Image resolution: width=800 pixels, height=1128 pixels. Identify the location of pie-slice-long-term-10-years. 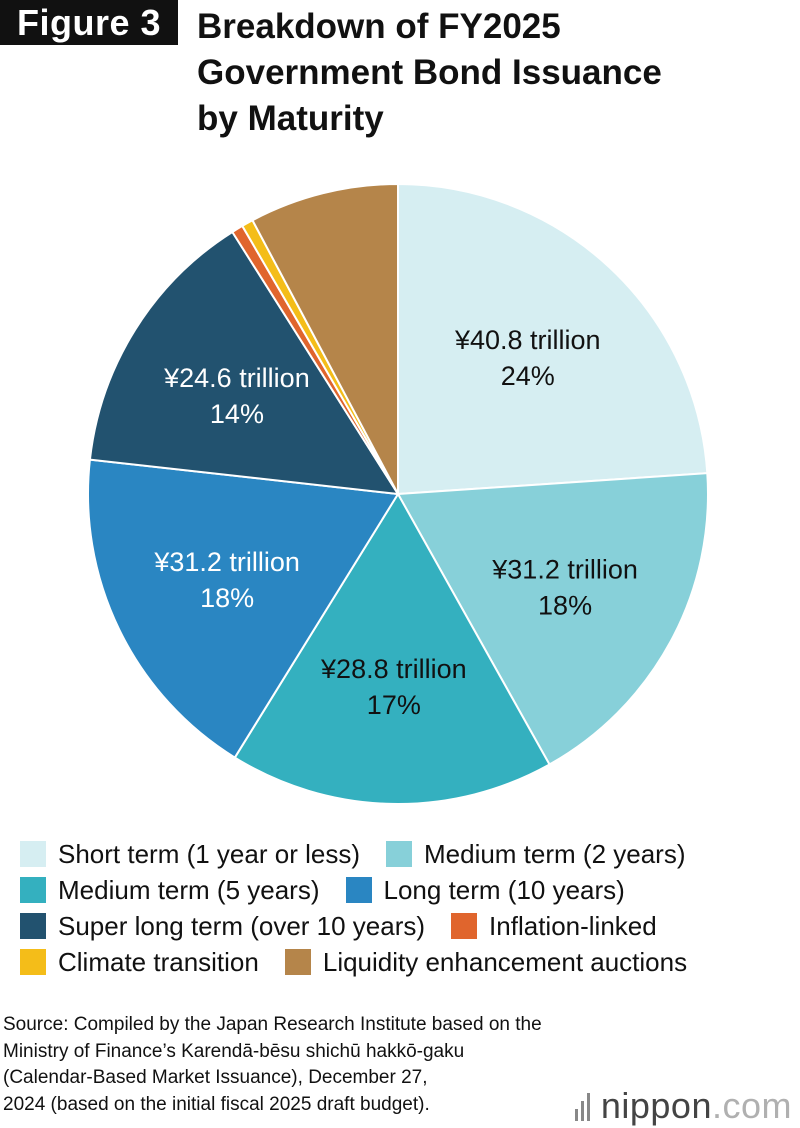
(243, 608).